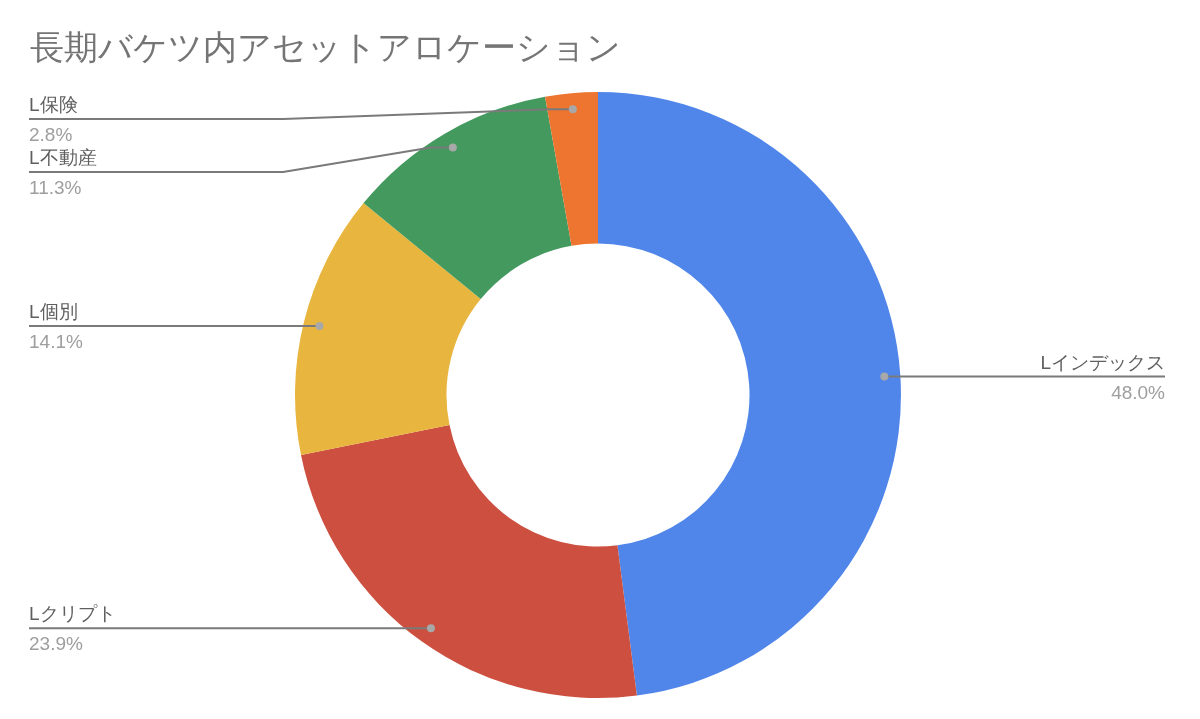 The image size is (1200, 719). I want to click on slice-label: Lクリプト, so click(72, 614).